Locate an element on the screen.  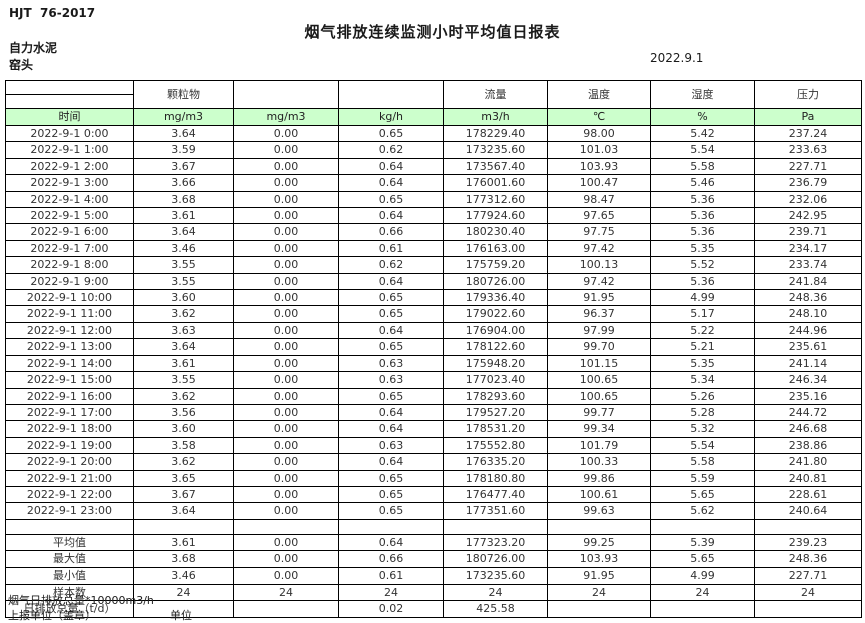
value-cell: 100.61 is located at coordinates (599, 494).